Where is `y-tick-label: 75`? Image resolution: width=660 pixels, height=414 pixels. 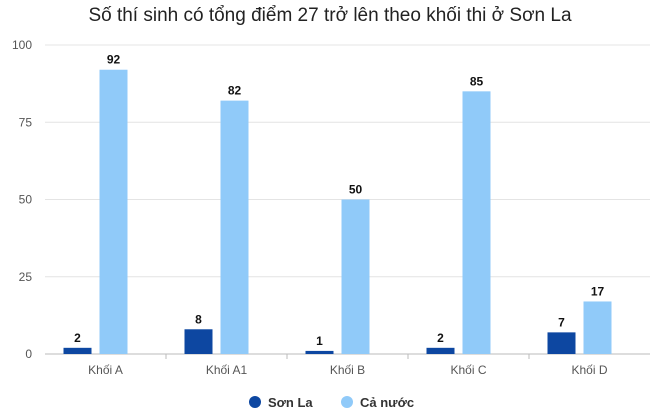
y-tick-label: 75 is located at coordinates (26, 122).